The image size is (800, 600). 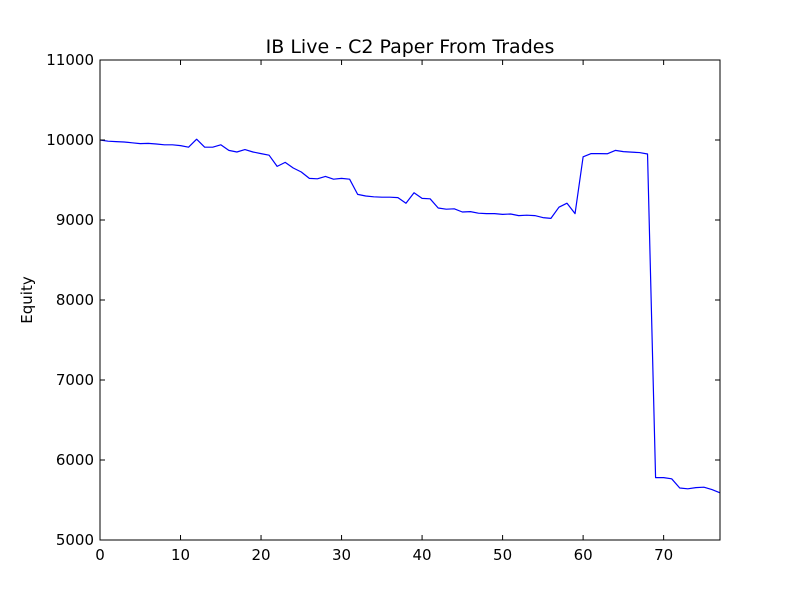 What do you see at coordinates (422, 555) in the screenshot?
I see `x-tick-label: 40` at bounding box center [422, 555].